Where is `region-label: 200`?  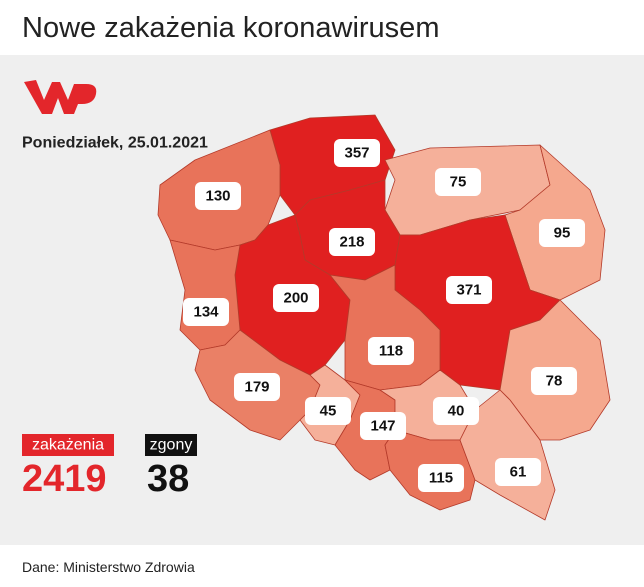 region-label: 200 is located at coordinates (295, 298).